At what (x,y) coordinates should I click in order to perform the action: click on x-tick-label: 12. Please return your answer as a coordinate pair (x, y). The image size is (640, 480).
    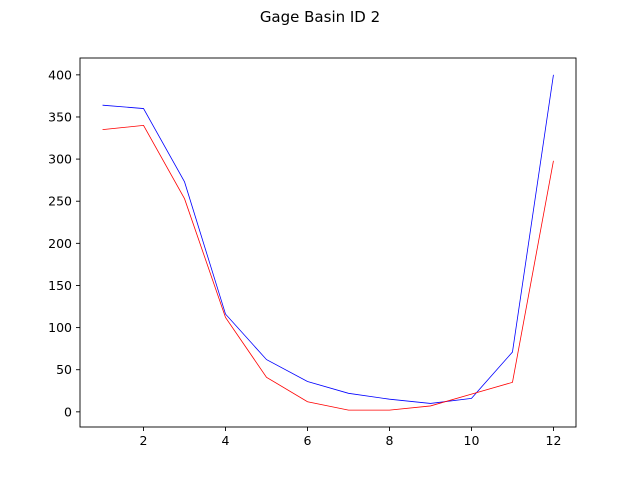
    Looking at the image, I should click on (554, 440).